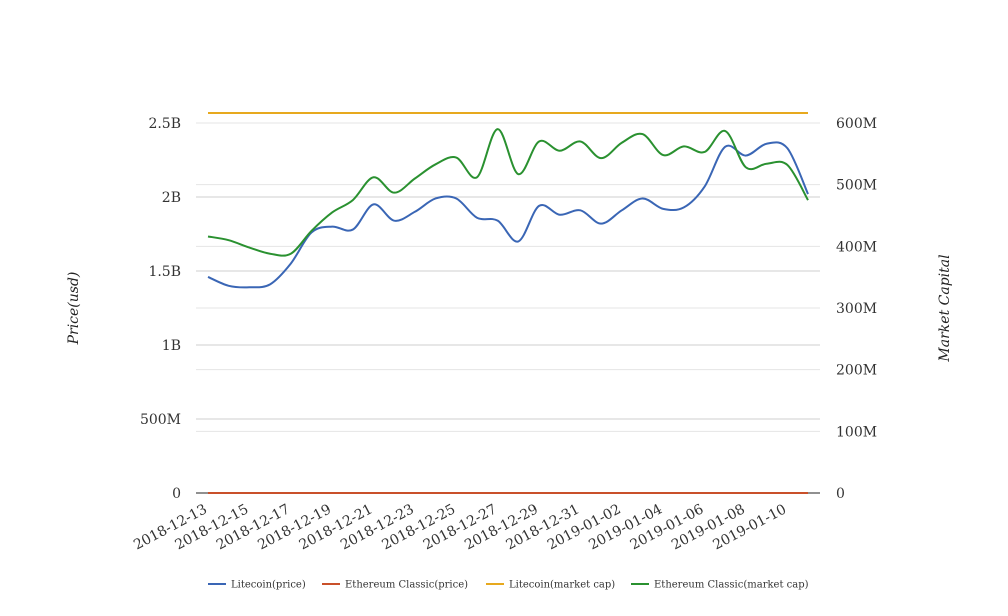 The image size is (1008, 616). I want to click on y-right-tick-label: 0, so click(840, 494).